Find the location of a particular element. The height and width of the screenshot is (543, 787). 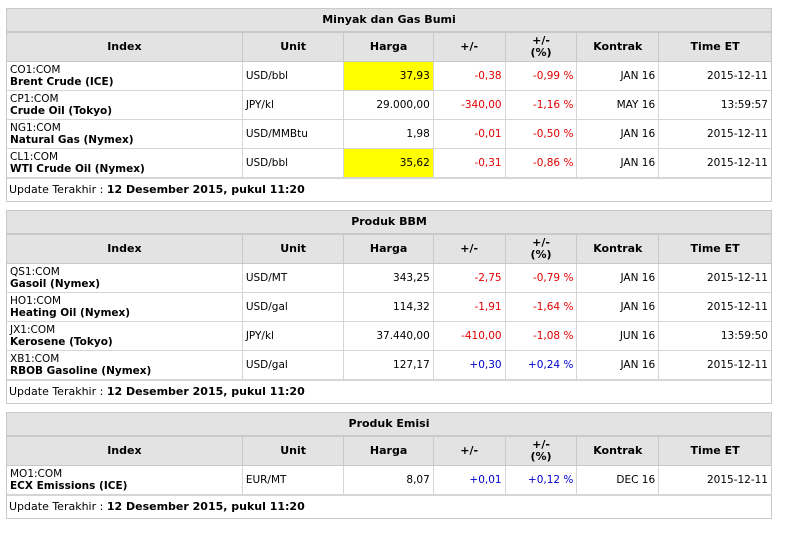

price-cell: 114,32 is located at coordinates (388, 307).